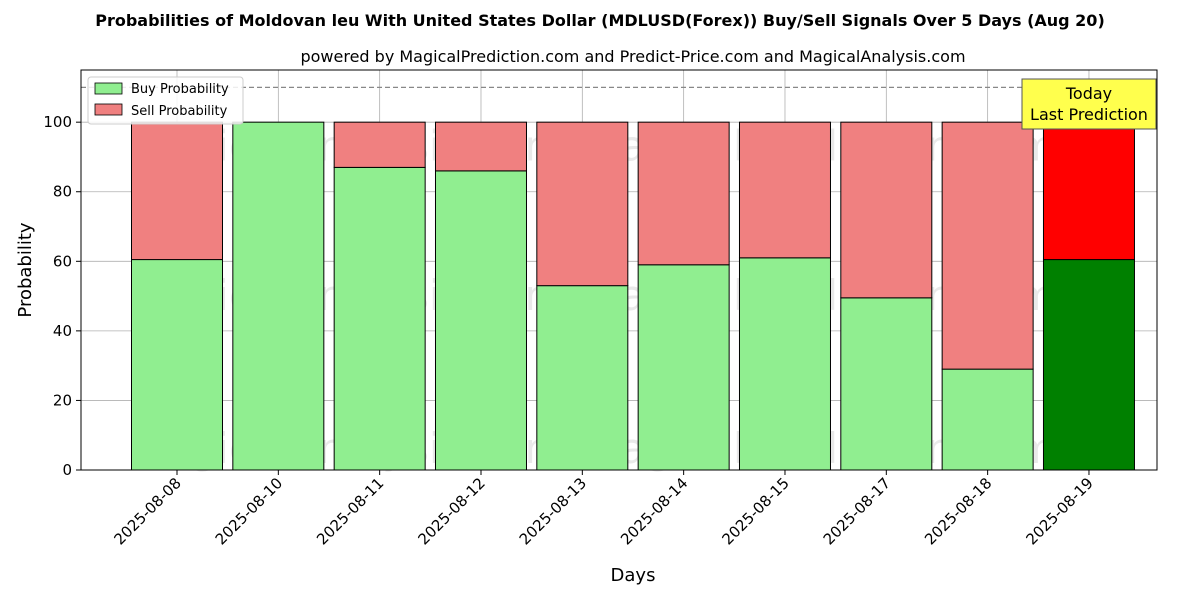  I want to click on x-tick-label: 2025-08-12, so click(451, 511).